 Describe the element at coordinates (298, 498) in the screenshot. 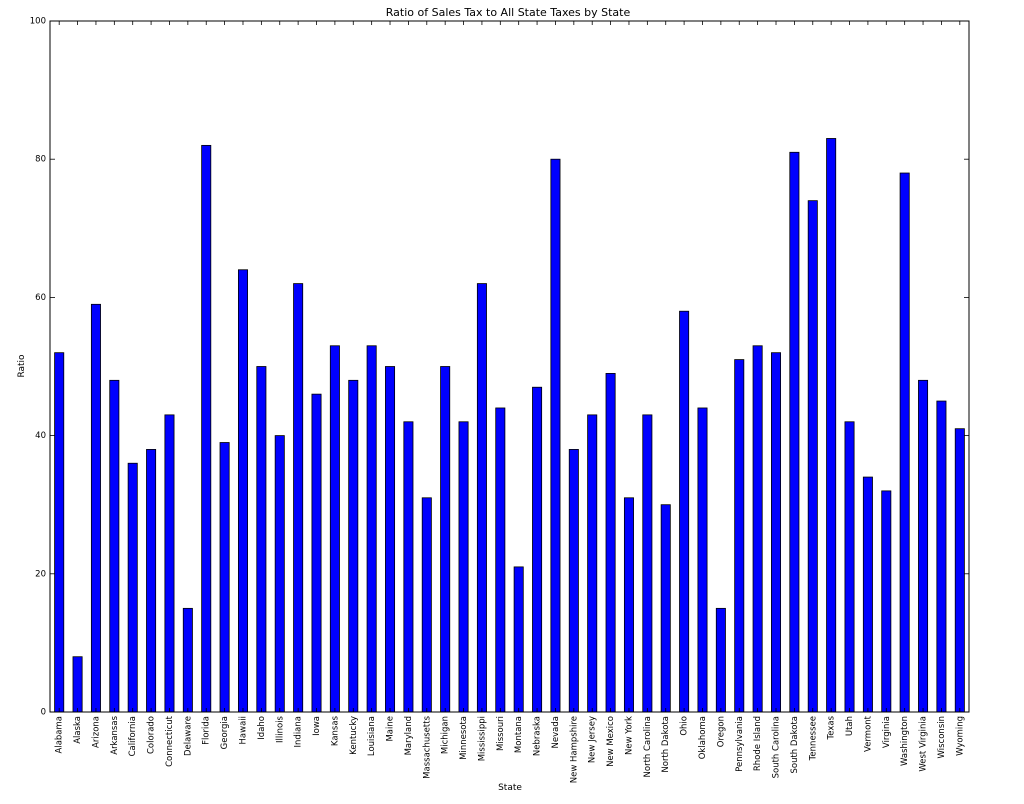

I see `bar-indiana` at that location.